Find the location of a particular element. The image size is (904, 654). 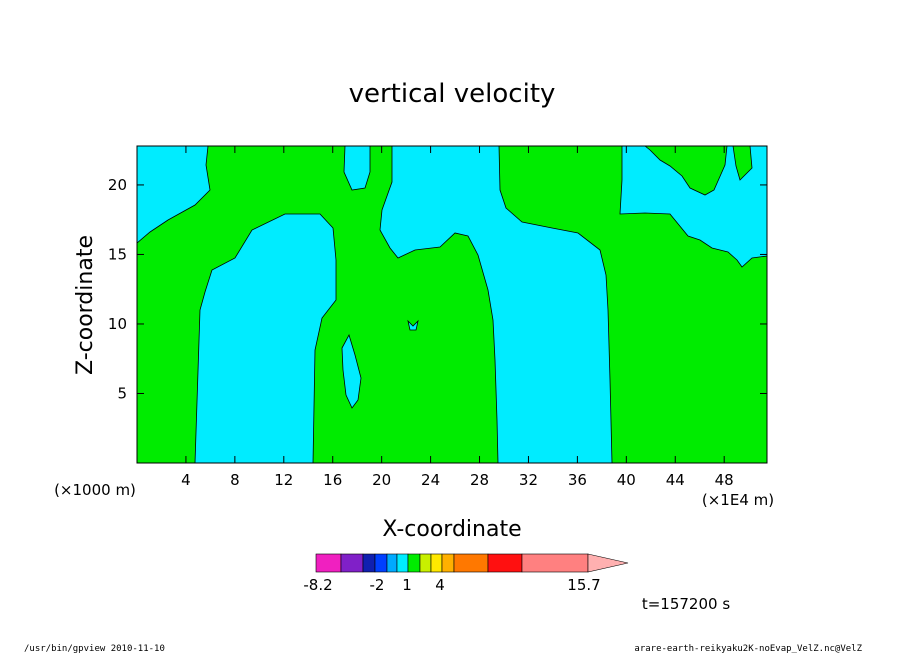

y-tick-label: 5 is located at coordinates (122, 393).